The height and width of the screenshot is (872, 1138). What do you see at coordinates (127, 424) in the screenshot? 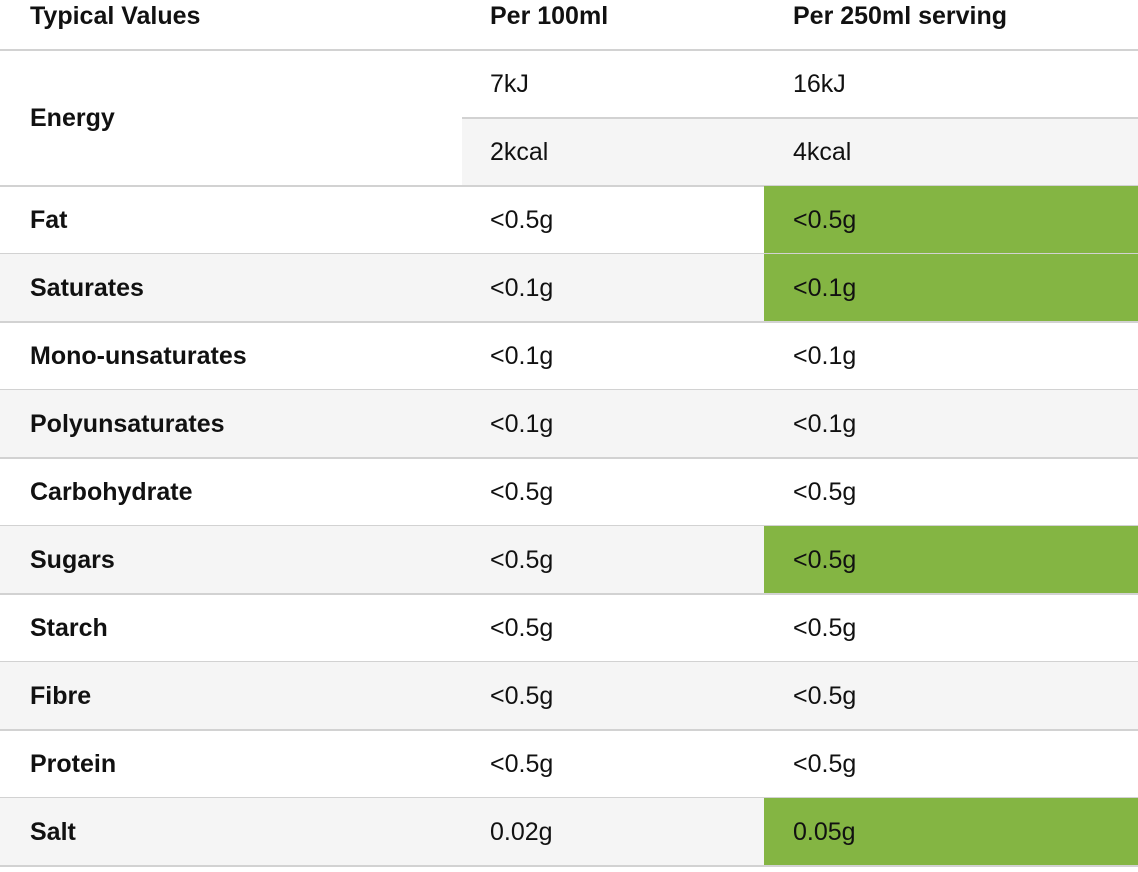
I see `row-label: Polyunsaturates` at bounding box center [127, 424].